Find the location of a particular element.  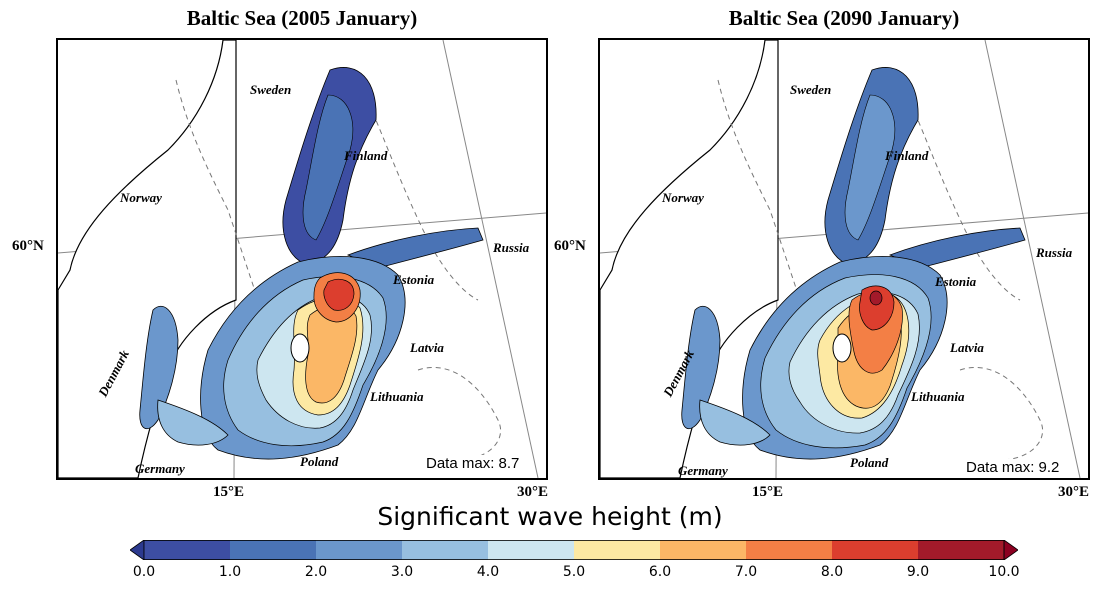

colorbar-tick-label: 0.0 is located at coordinates (144, 572).